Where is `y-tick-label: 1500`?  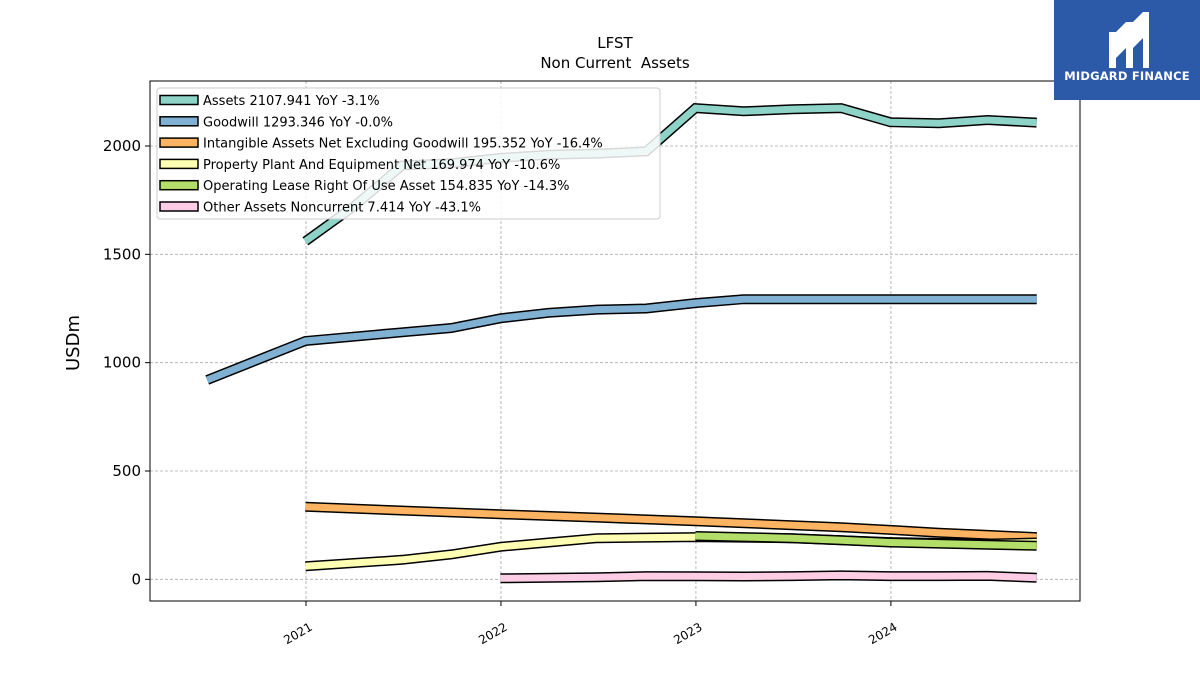 y-tick-label: 1500 is located at coordinates (122, 254).